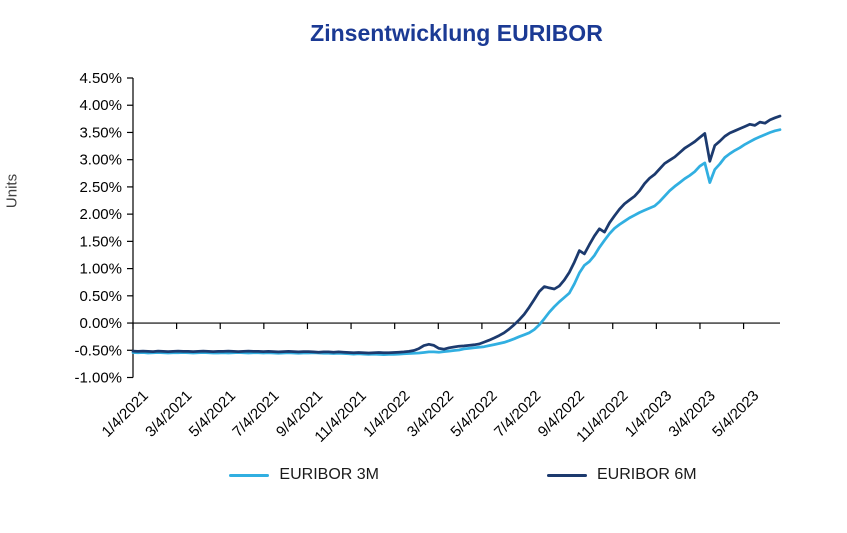 The image size is (847, 533). What do you see at coordinates (100, 187) in the screenshot?
I see `y-axis-tick-label: 2.50%` at bounding box center [100, 187].